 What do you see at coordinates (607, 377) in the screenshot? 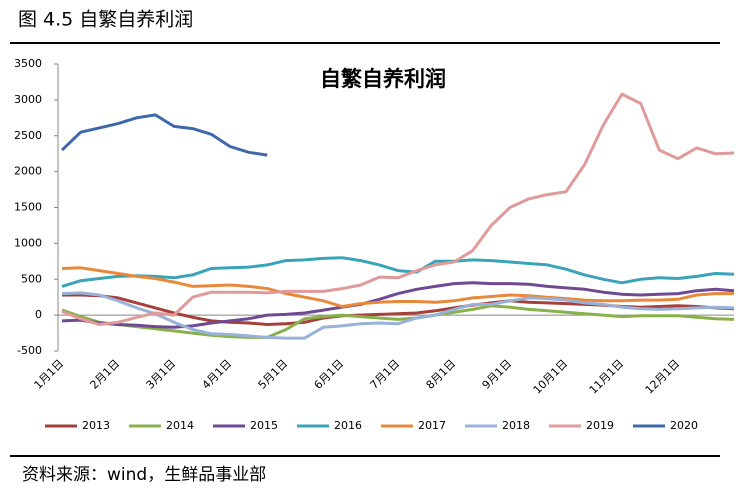
I see `x-tick-label: 11月1日` at bounding box center [607, 377].